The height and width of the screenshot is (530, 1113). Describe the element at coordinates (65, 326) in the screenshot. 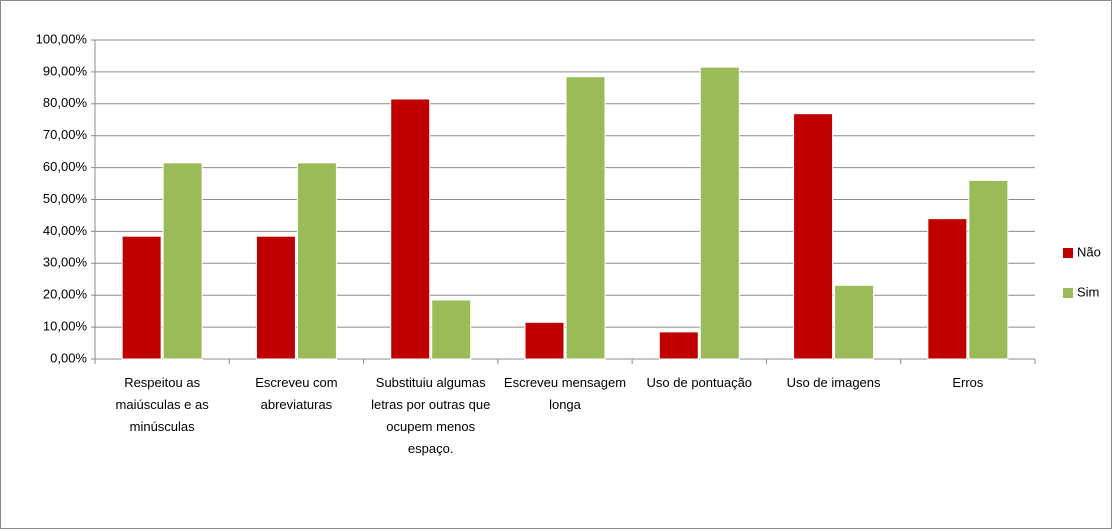

I see `y-tick-label: 10,00%` at that location.